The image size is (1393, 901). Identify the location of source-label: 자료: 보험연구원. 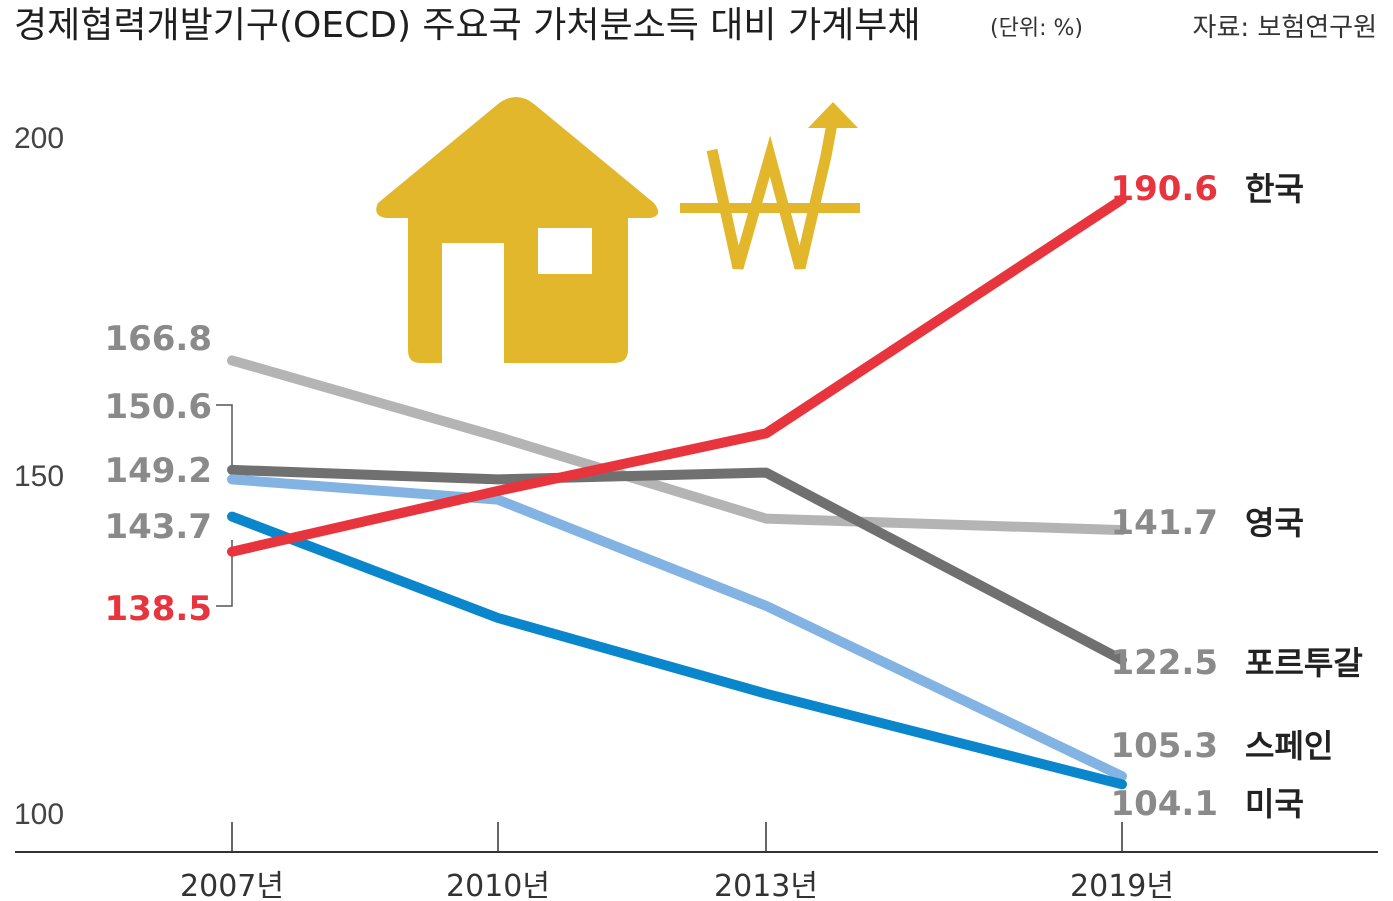
(1285, 28).